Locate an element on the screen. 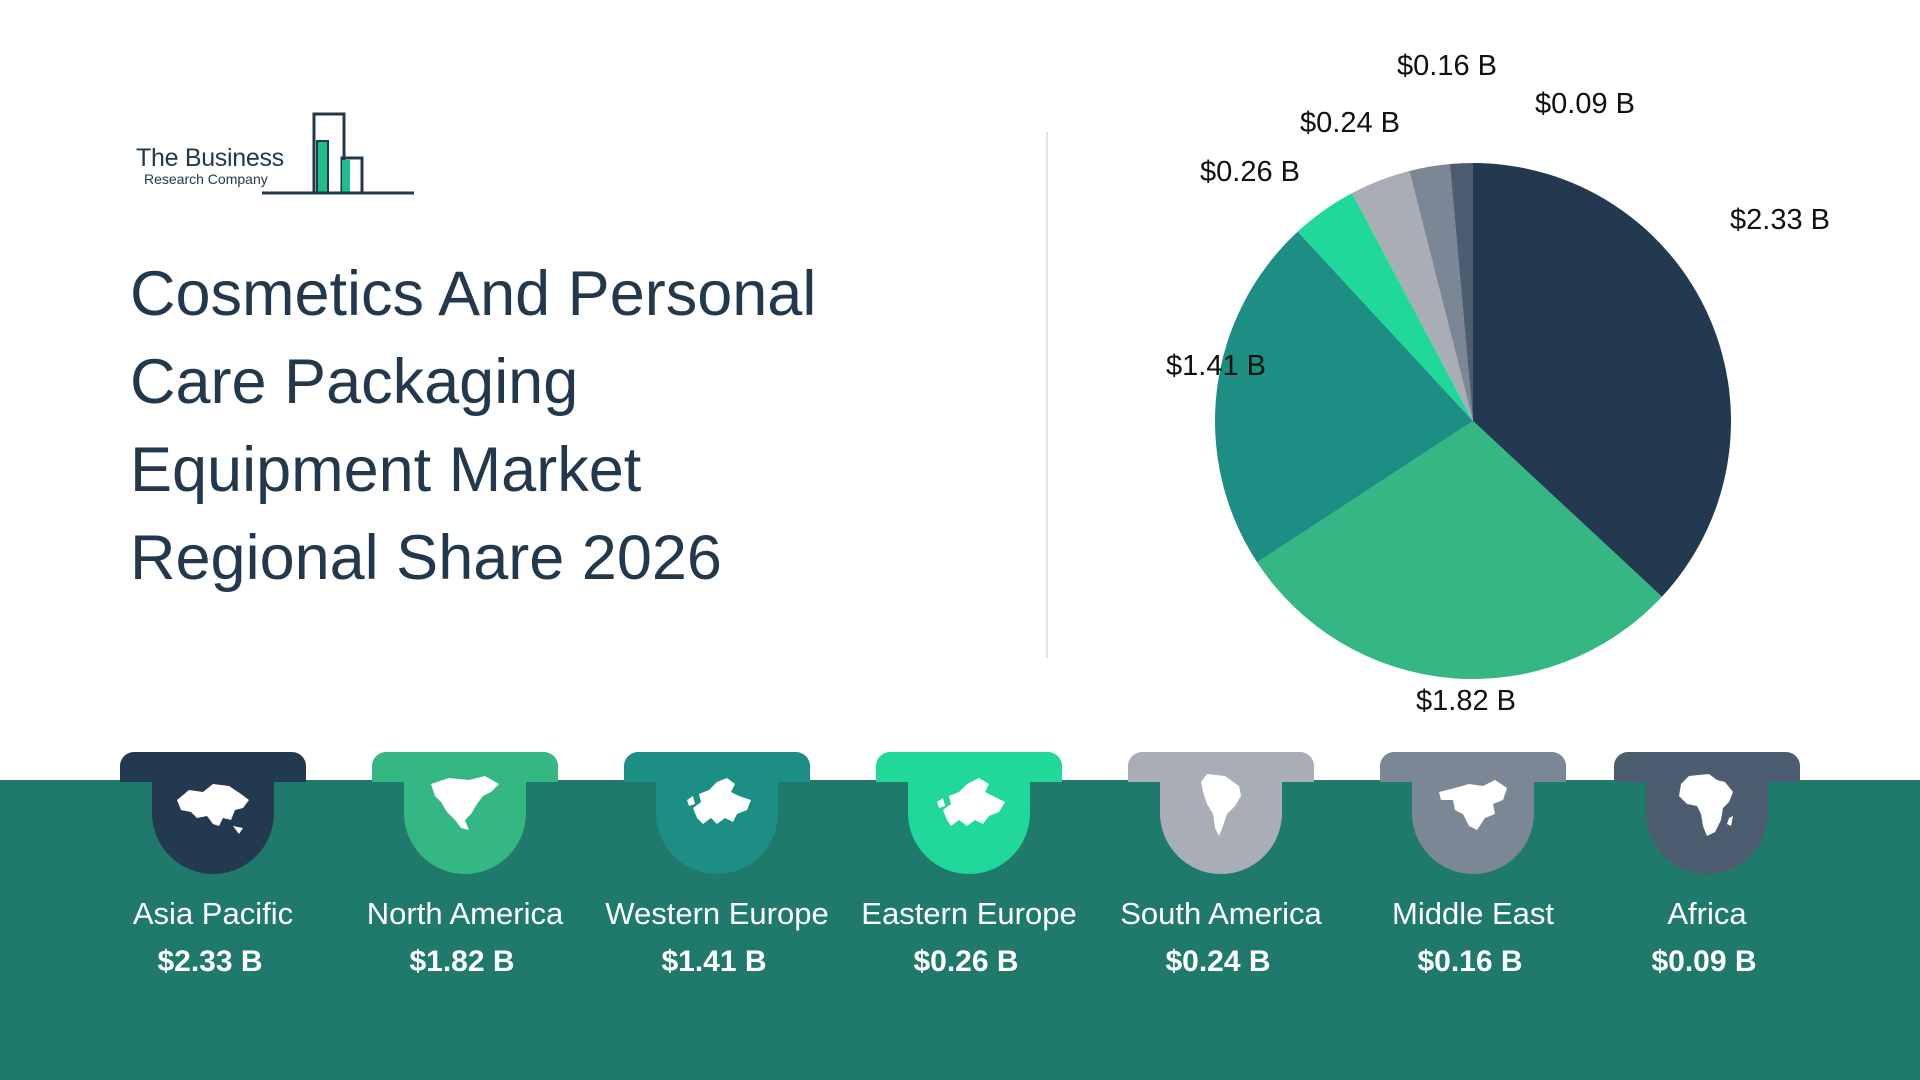 This screenshot has width=1920, height=1080. pie-data-label: $2.33 B is located at coordinates (1780, 220).